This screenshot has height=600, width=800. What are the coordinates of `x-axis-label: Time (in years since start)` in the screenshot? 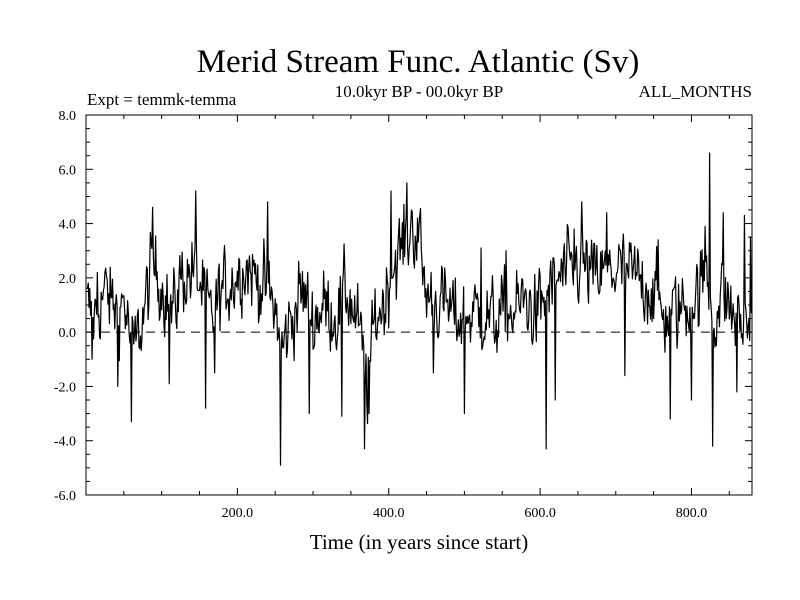 It's located at (419, 542).